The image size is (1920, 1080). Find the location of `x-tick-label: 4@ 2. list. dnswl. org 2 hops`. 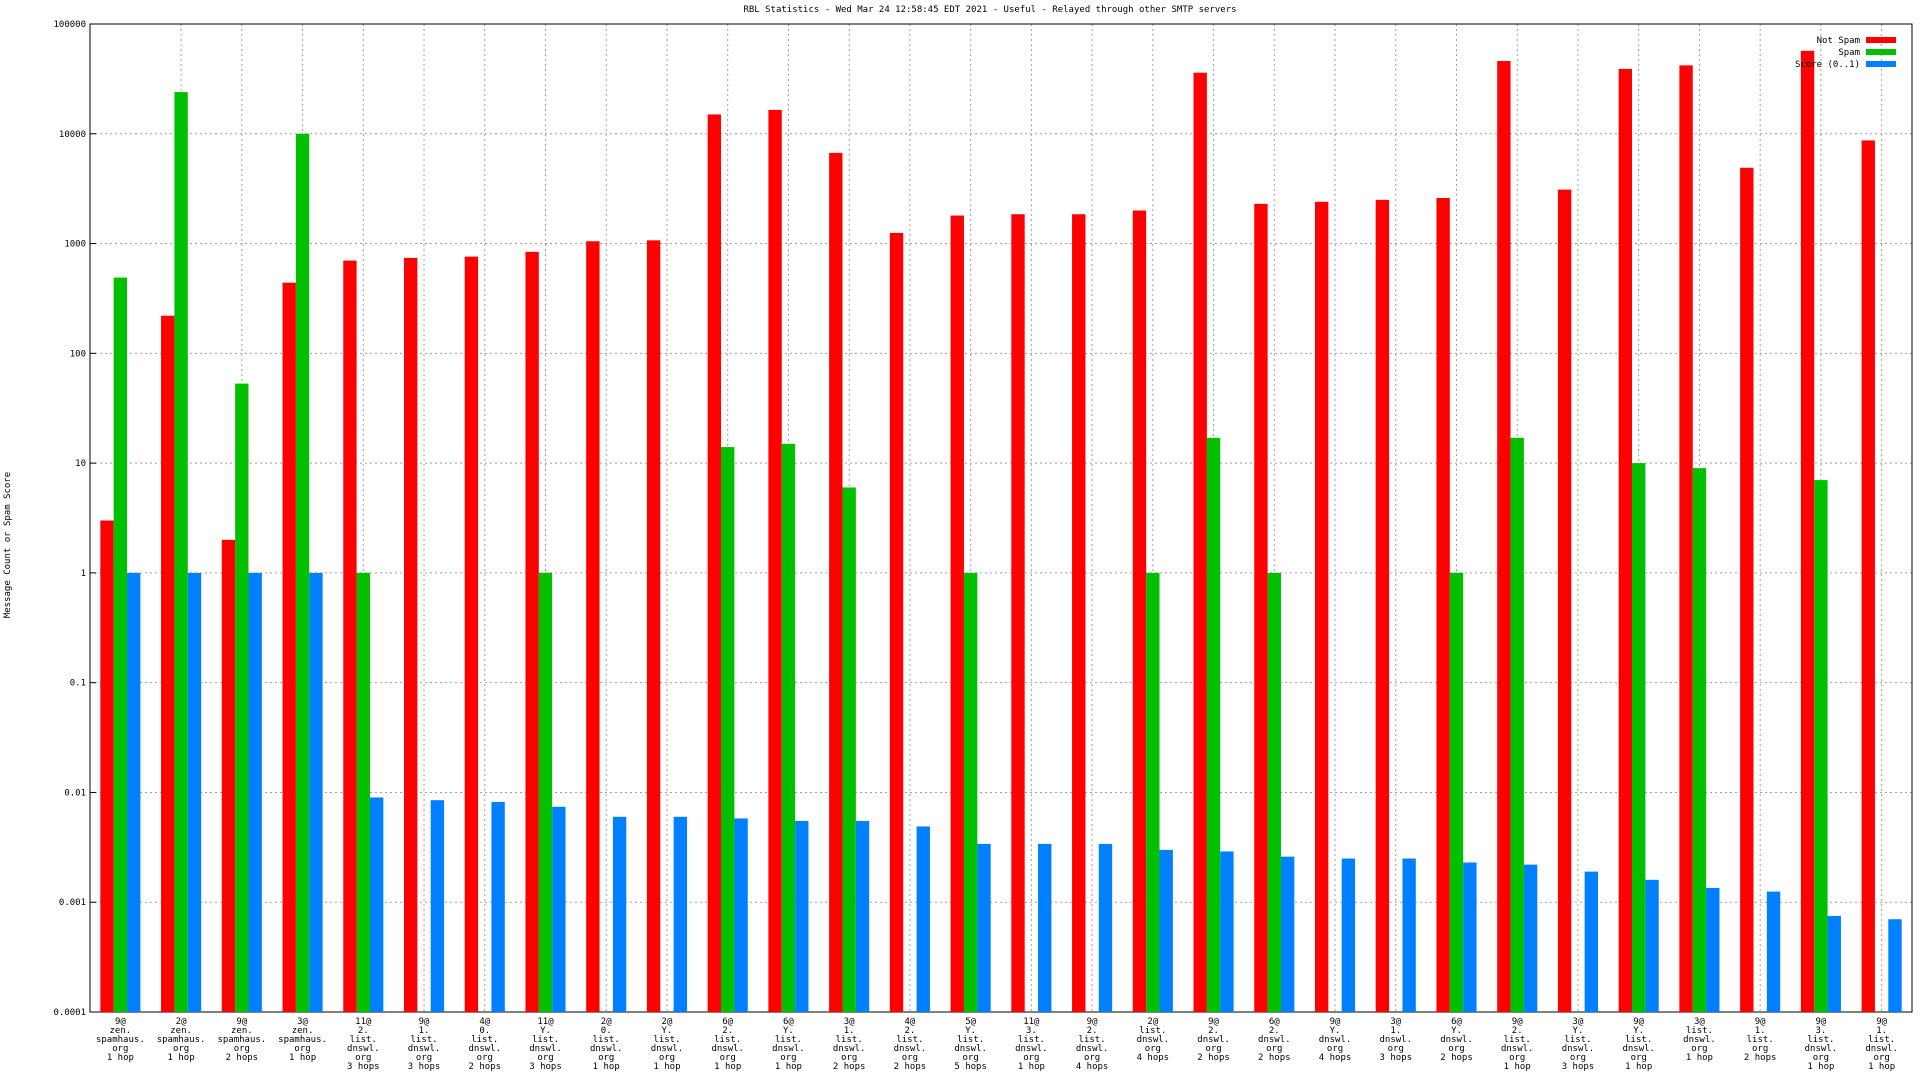

x-tick-label: 4@ 2. list. dnswl. org 2 hops is located at coordinates (910, 1044).